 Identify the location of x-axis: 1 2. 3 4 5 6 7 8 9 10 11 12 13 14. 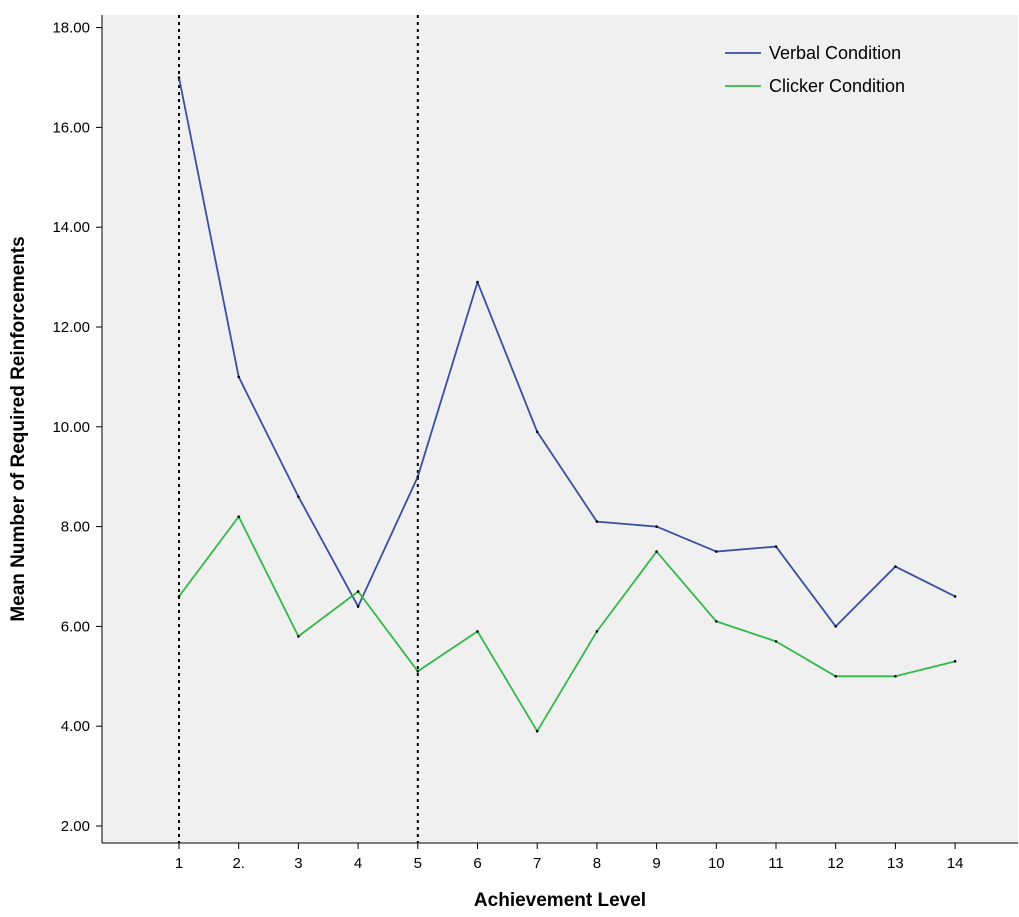
(560, 857).